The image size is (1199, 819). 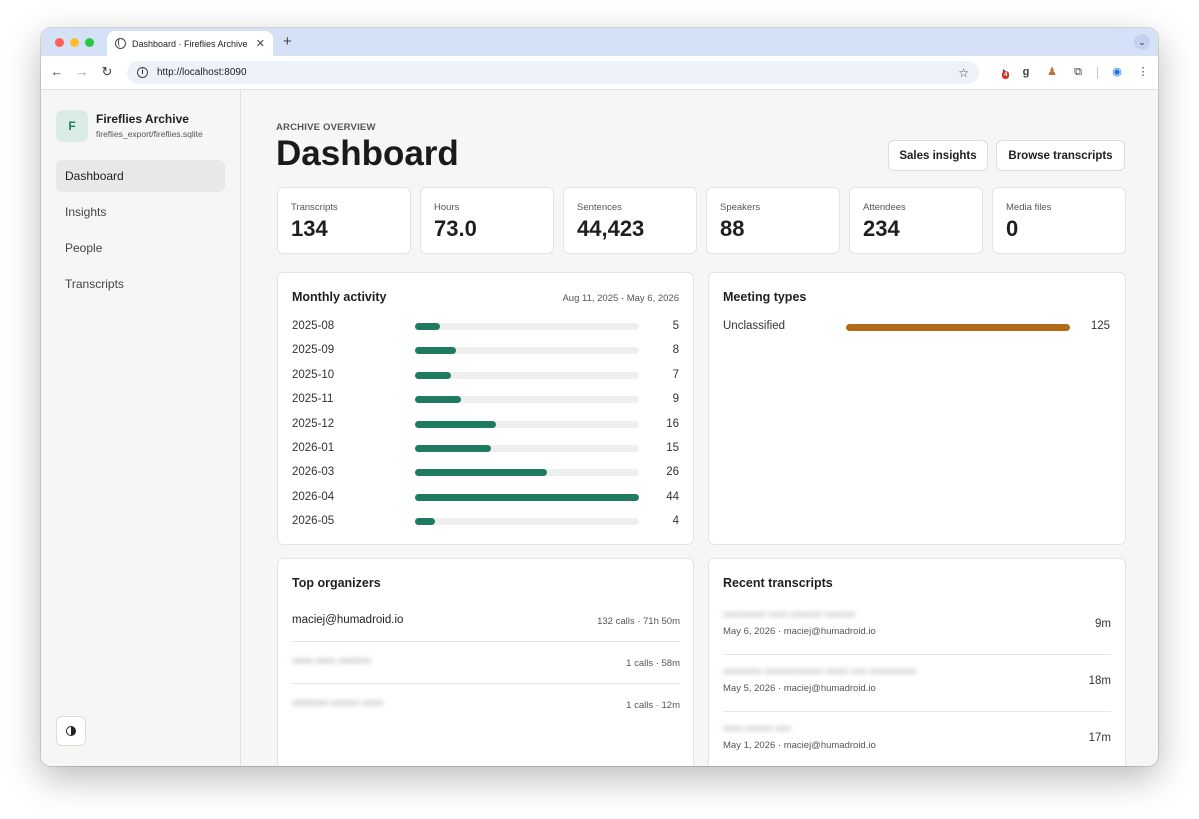 What do you see at coordinates (486, 705) in the screenshot?
I see `organizer-row: ••••••••• ••••••• ••••• 1 calls · 12m` at bounding box center [486, 705].